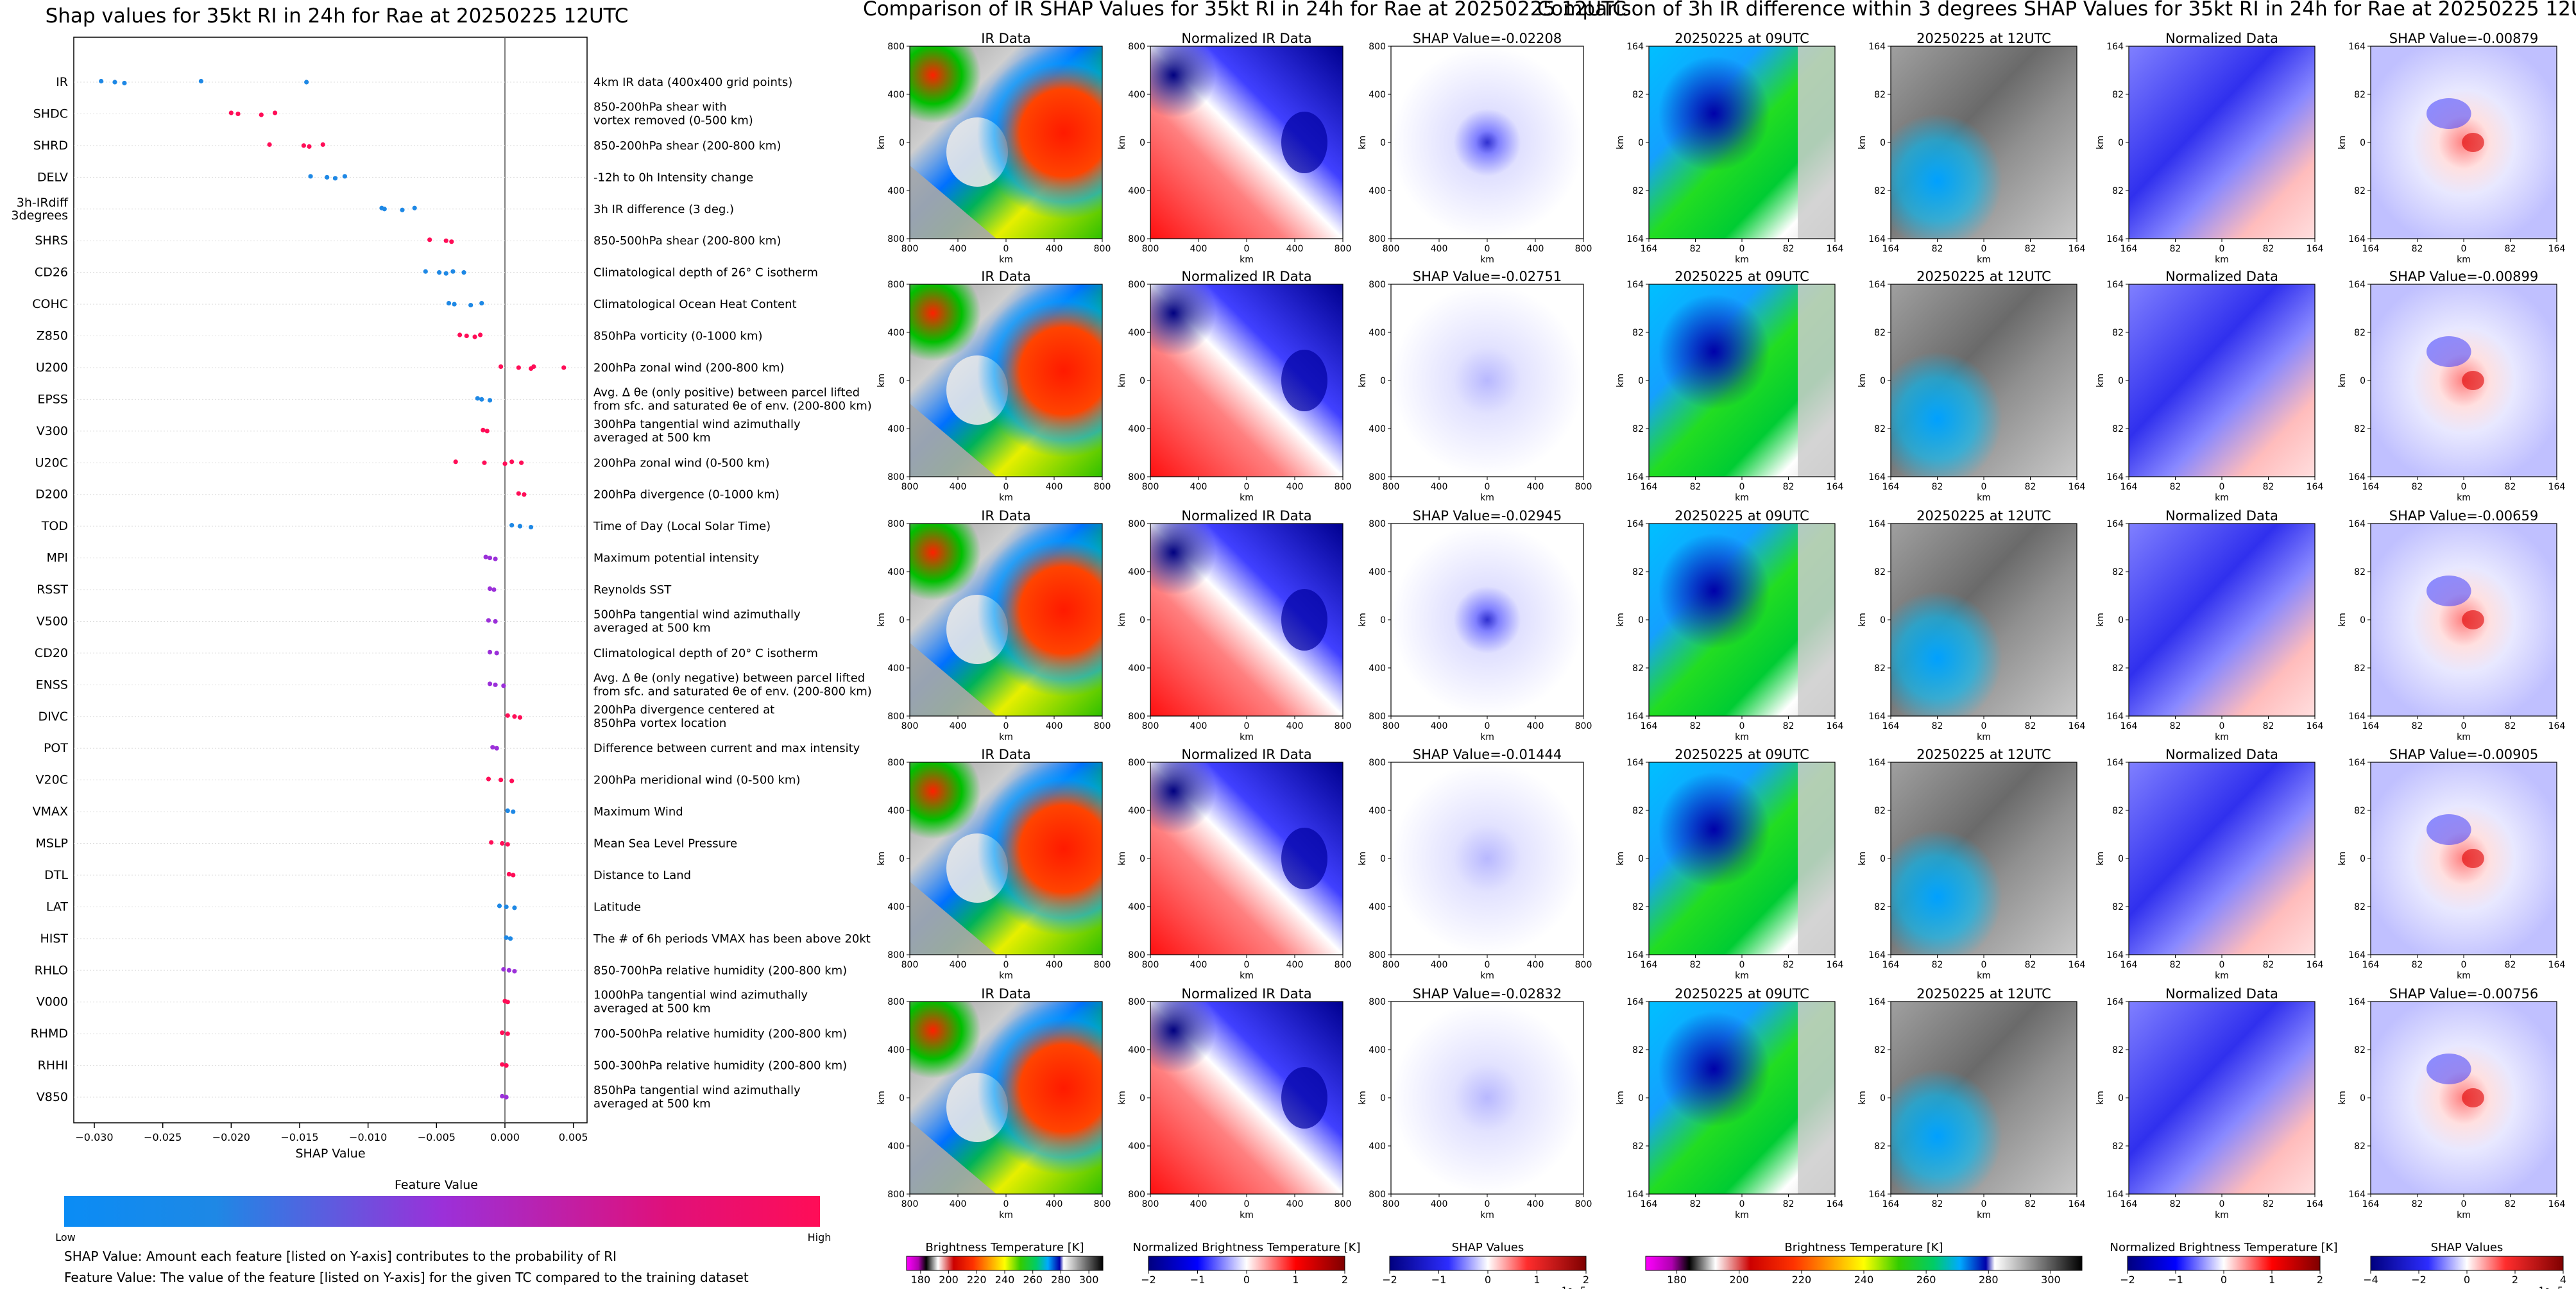  I want to click on shap-point-delv, so click(345, 176).